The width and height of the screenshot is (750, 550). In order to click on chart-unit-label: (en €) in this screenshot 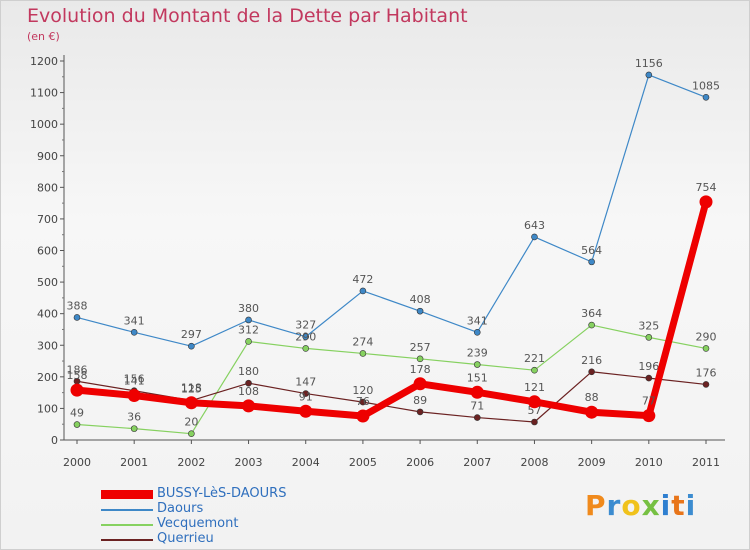, I will do `click(43, 36)`.